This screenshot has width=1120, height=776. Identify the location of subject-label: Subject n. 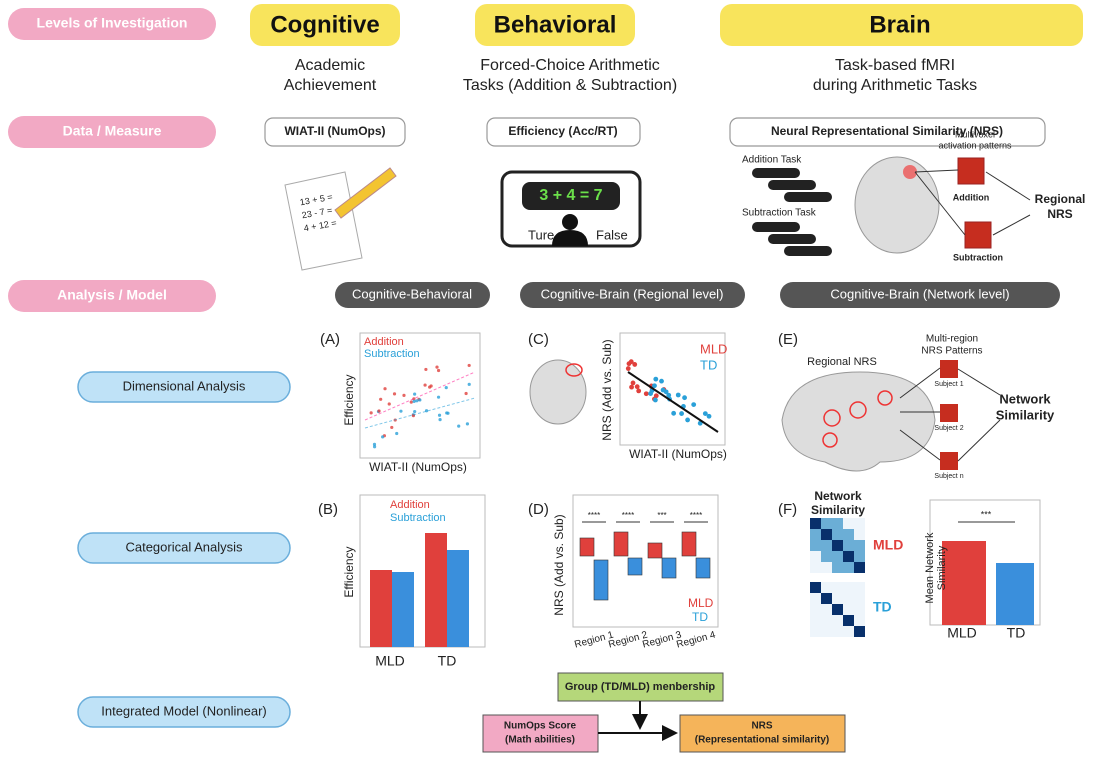
(948, 476).